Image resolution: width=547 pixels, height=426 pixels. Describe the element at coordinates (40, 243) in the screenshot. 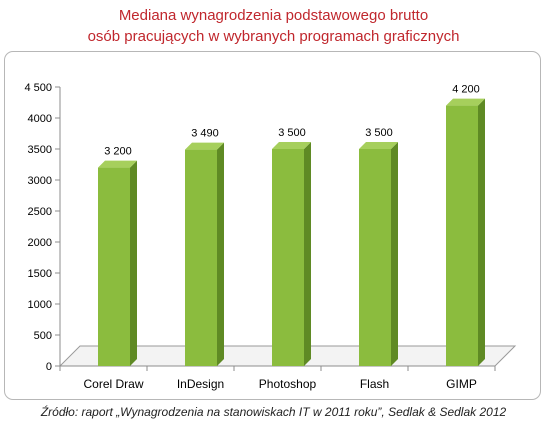

I see `y-tick-label: 2000` at that location.